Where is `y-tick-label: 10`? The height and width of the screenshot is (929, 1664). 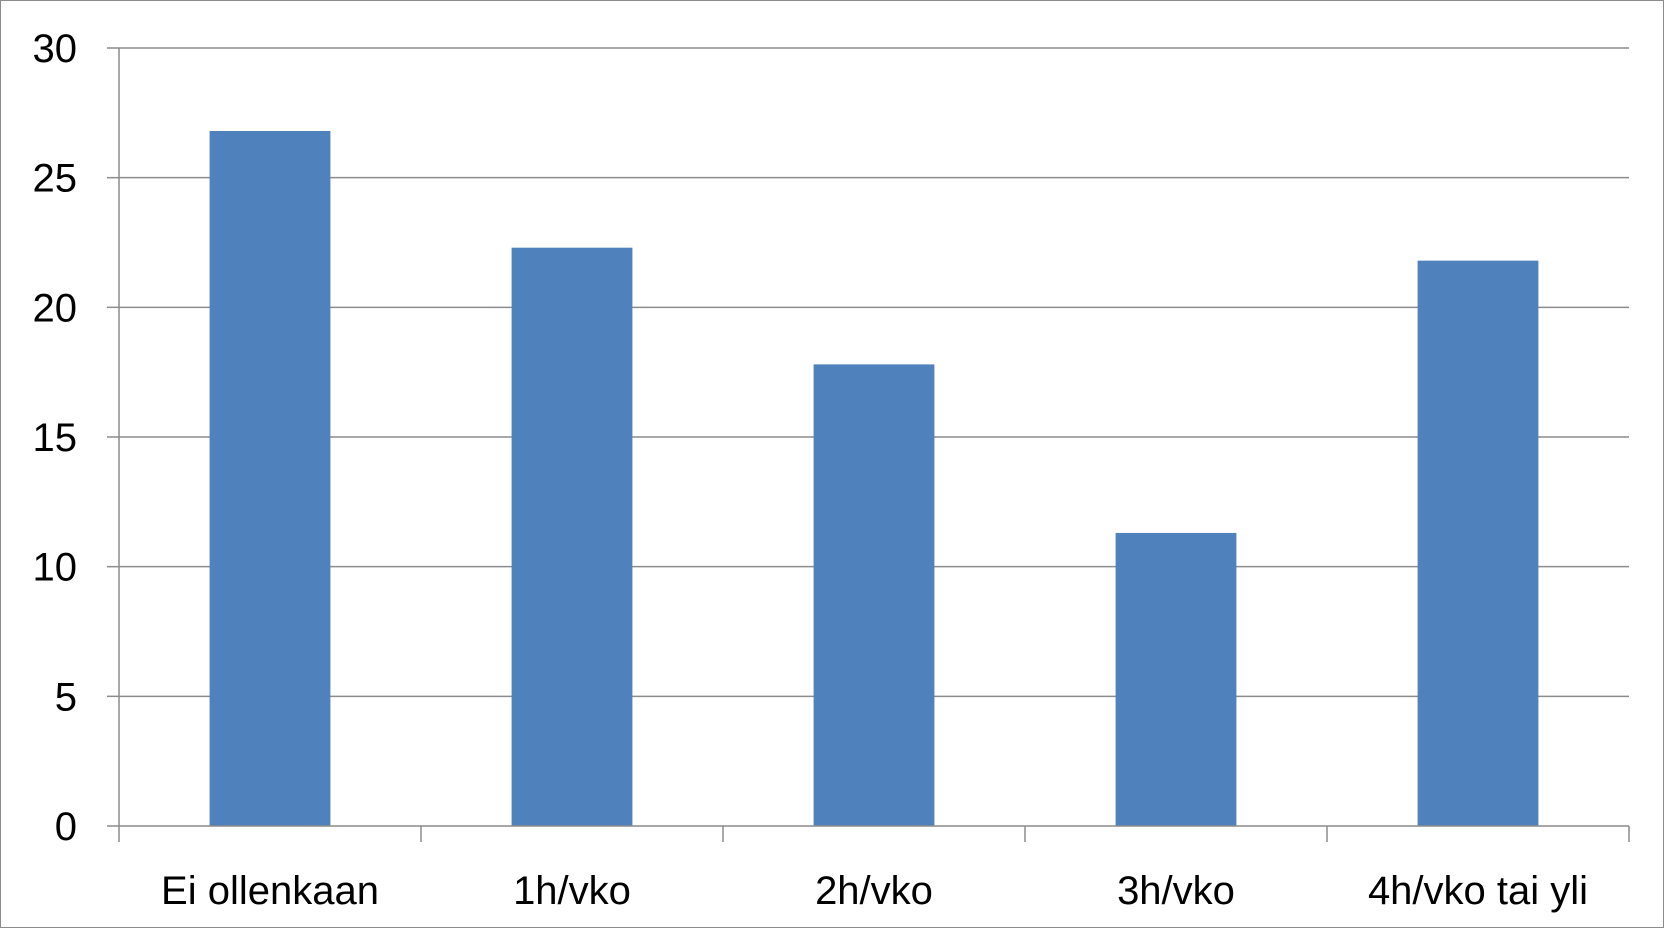
y-tick-label: 10 is located at coordinates (55, 568).